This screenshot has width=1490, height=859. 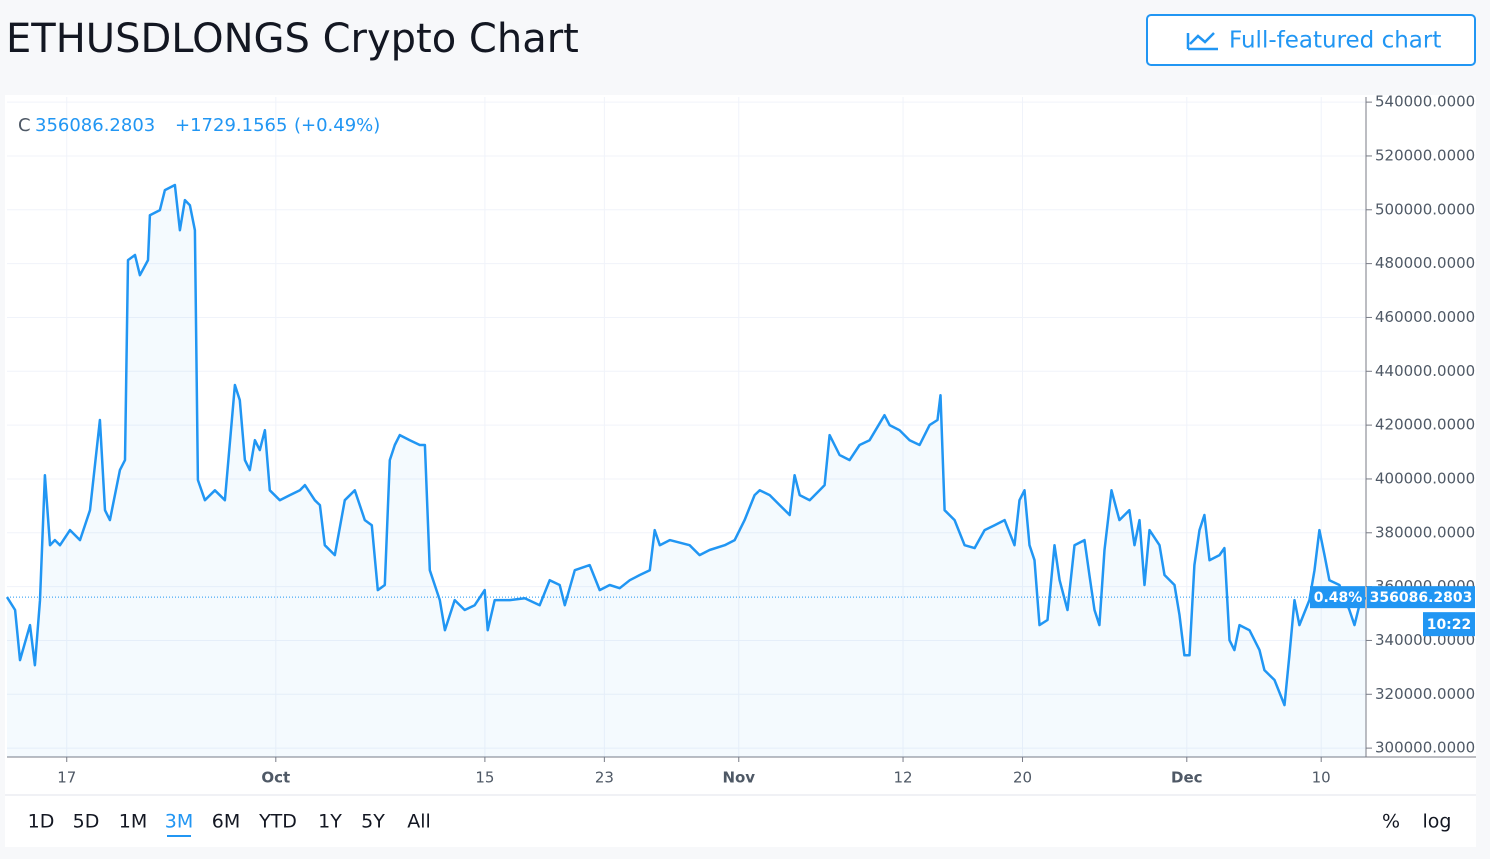 What do you see at coordinates (1022, 778) in the screenshot?
I see `x-tick-label: 20` at bounding box center [1022, 778].